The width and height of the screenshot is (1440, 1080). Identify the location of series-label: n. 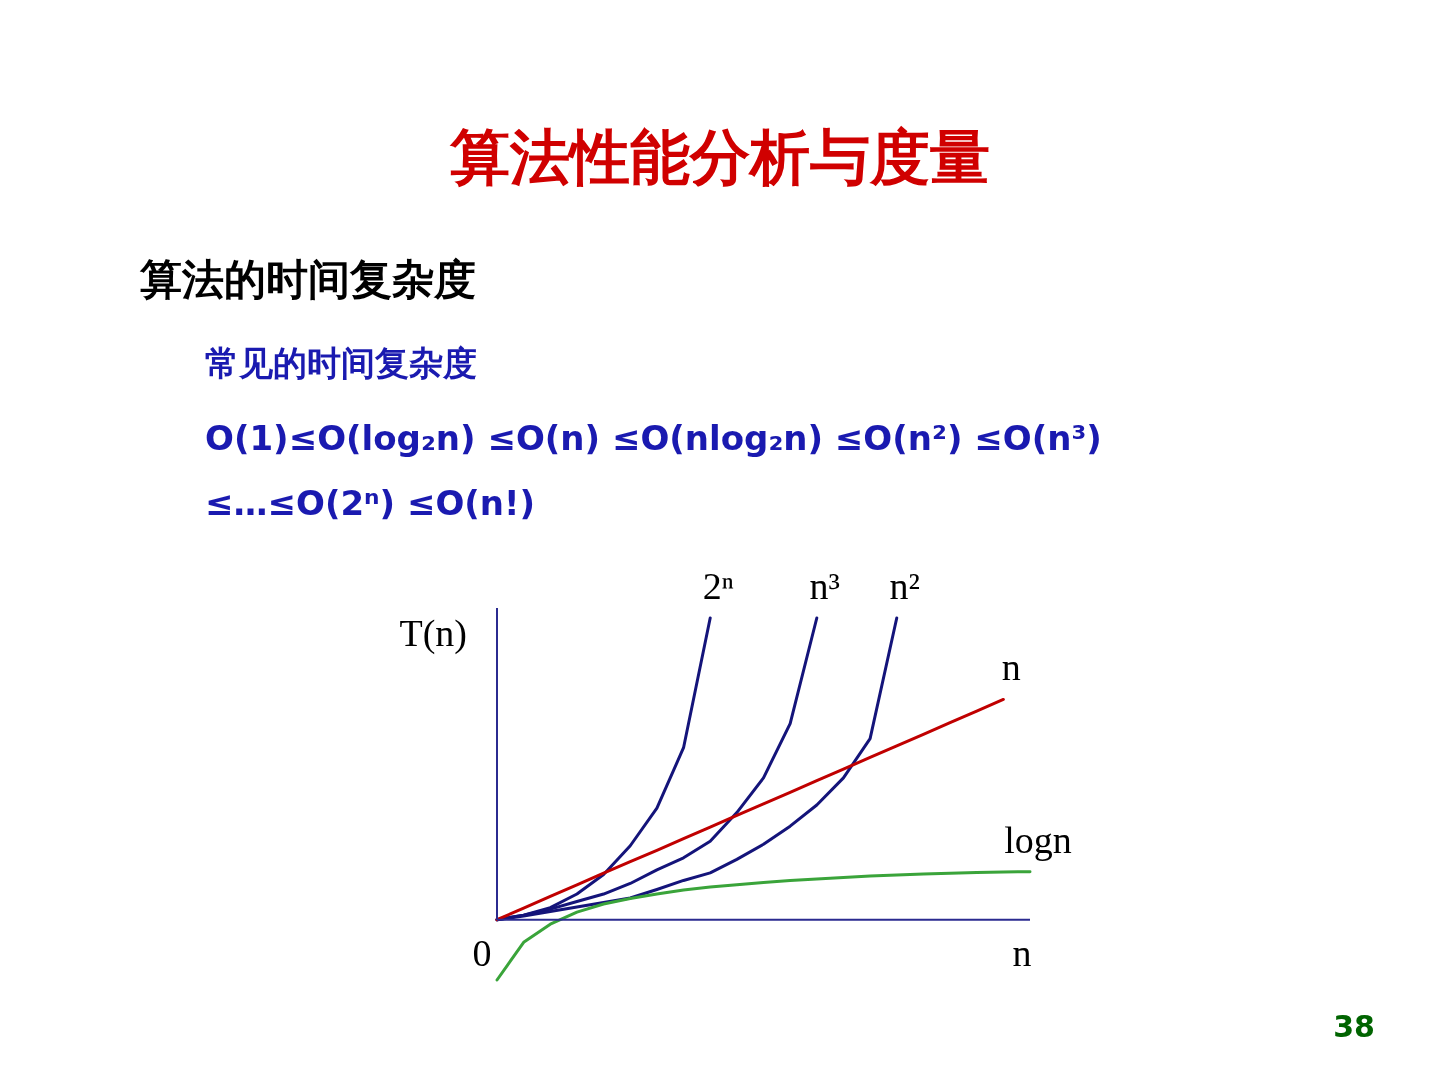
(1011, 667).